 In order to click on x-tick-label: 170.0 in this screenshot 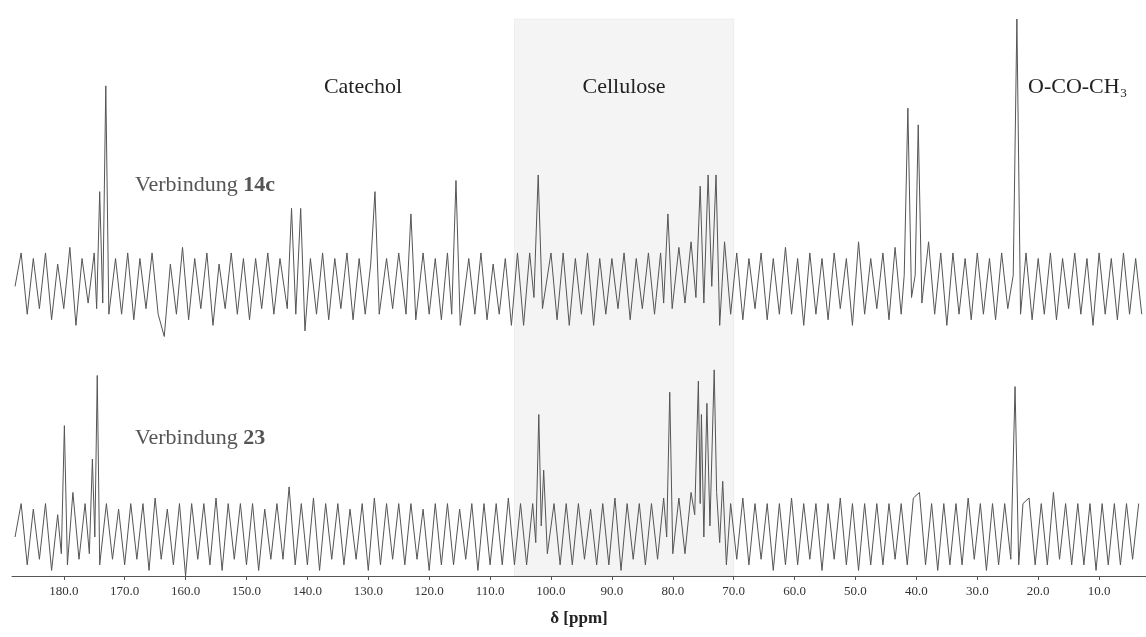, I will do `click(125, 590)`.